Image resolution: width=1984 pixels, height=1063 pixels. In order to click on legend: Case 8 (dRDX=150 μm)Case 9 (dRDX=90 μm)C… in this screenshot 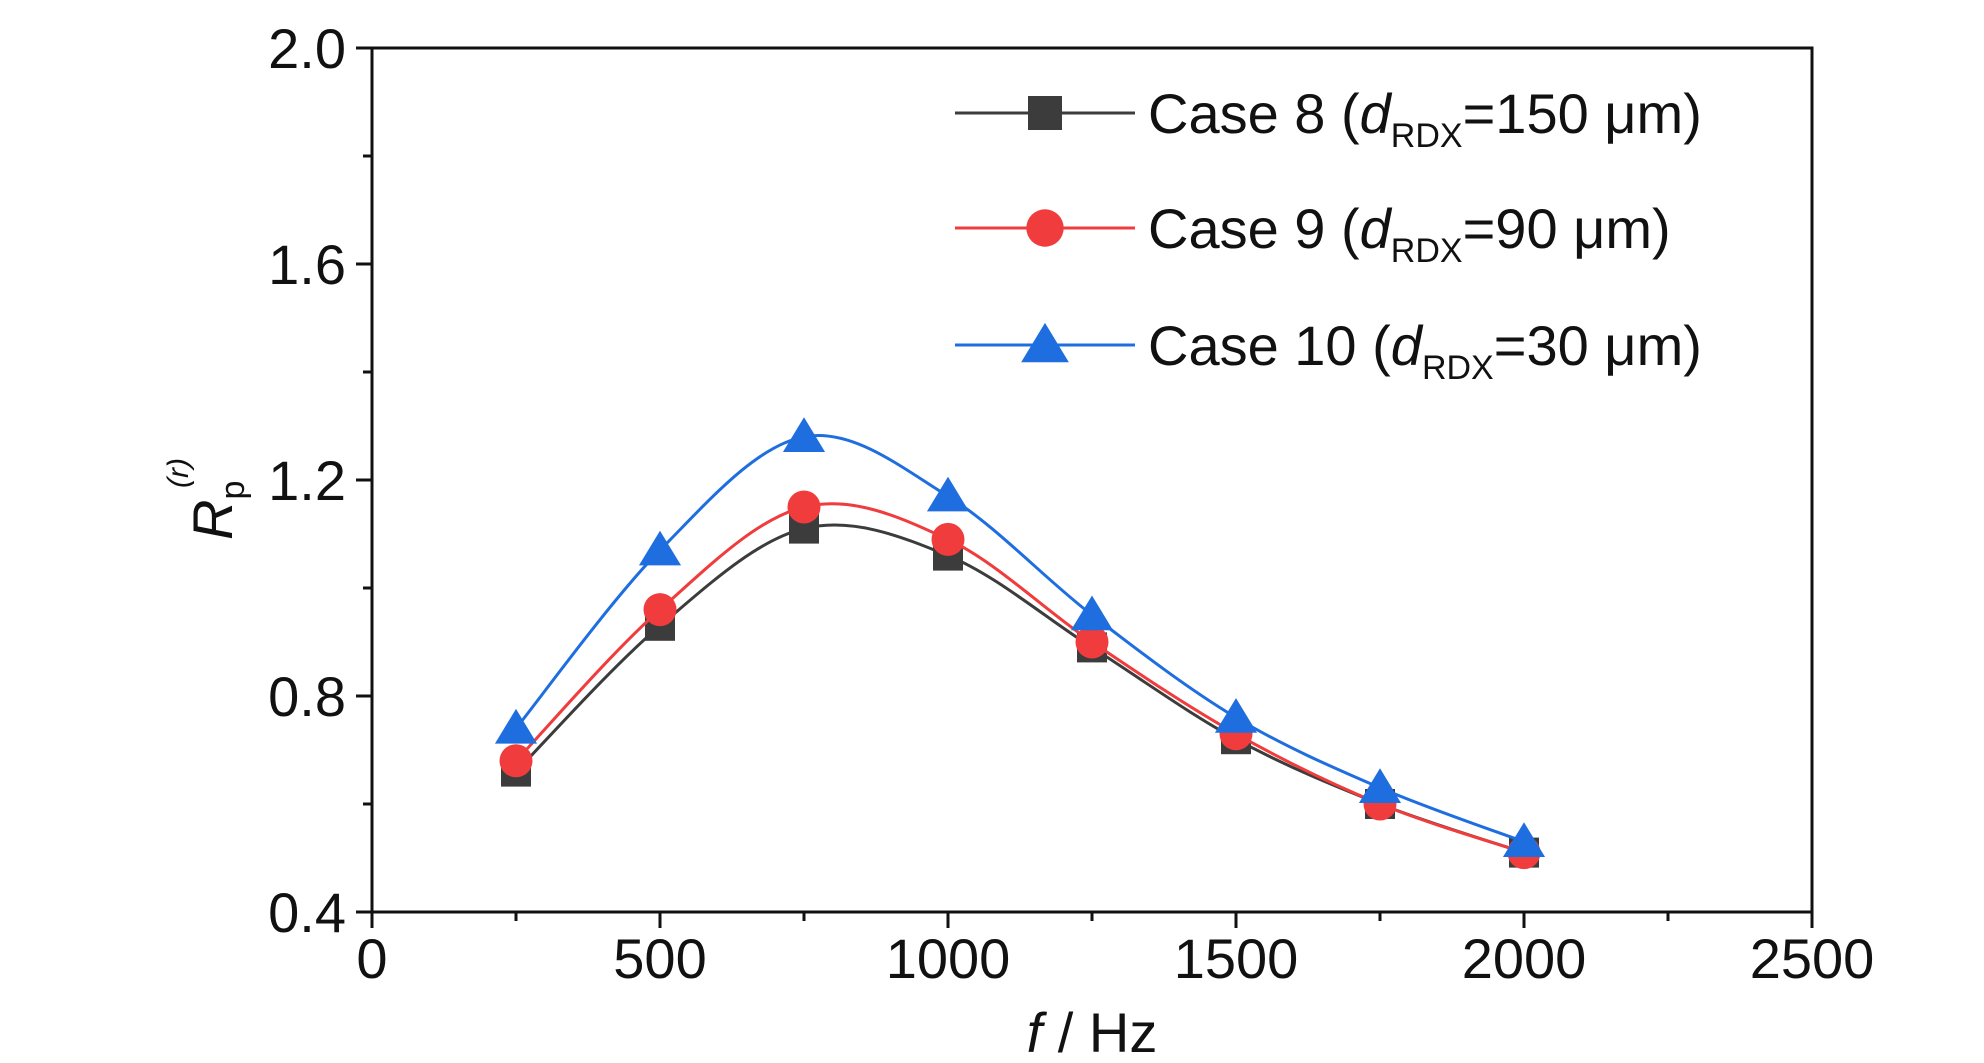, I will do `click(1328, 234)`.